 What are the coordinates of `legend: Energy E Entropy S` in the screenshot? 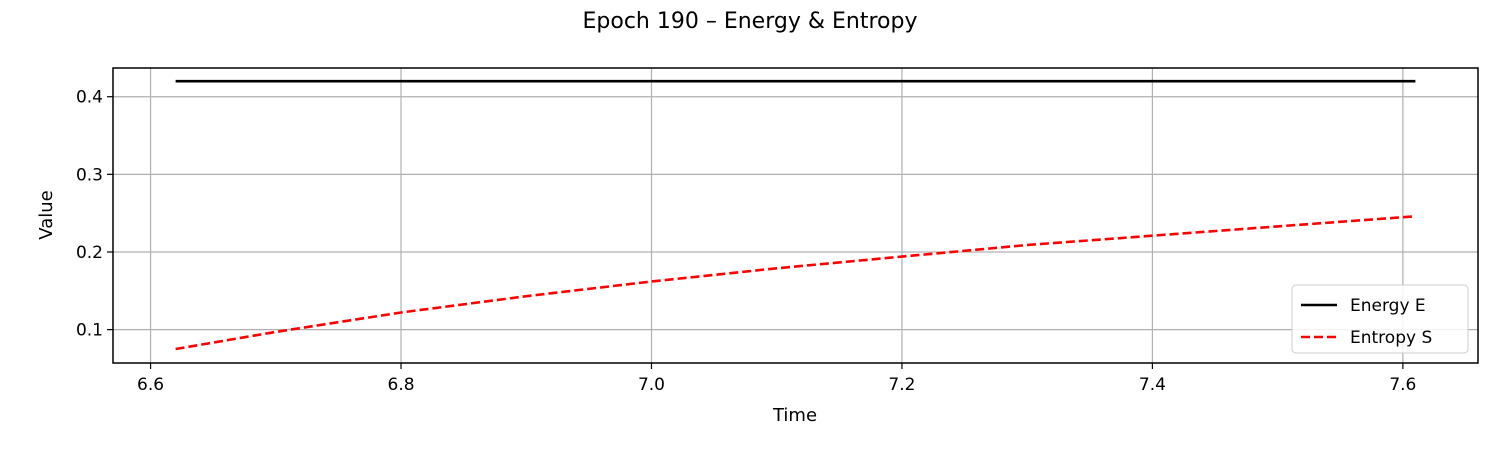 It's located at (1380, 319).